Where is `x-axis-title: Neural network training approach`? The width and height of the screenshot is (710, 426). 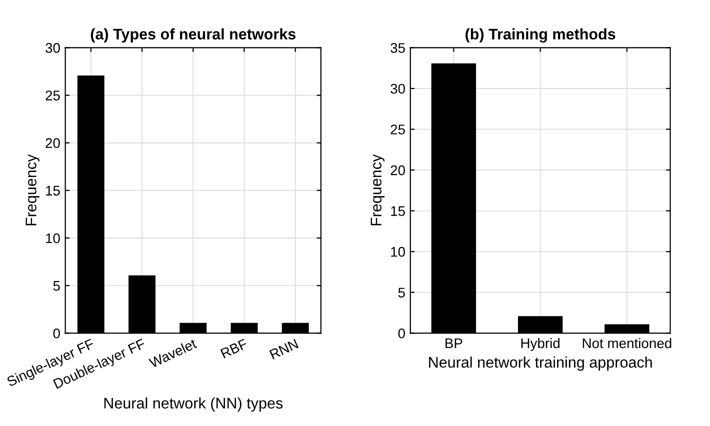 x-axis-title: Neural network training approach is located at coordinates (540, 363).